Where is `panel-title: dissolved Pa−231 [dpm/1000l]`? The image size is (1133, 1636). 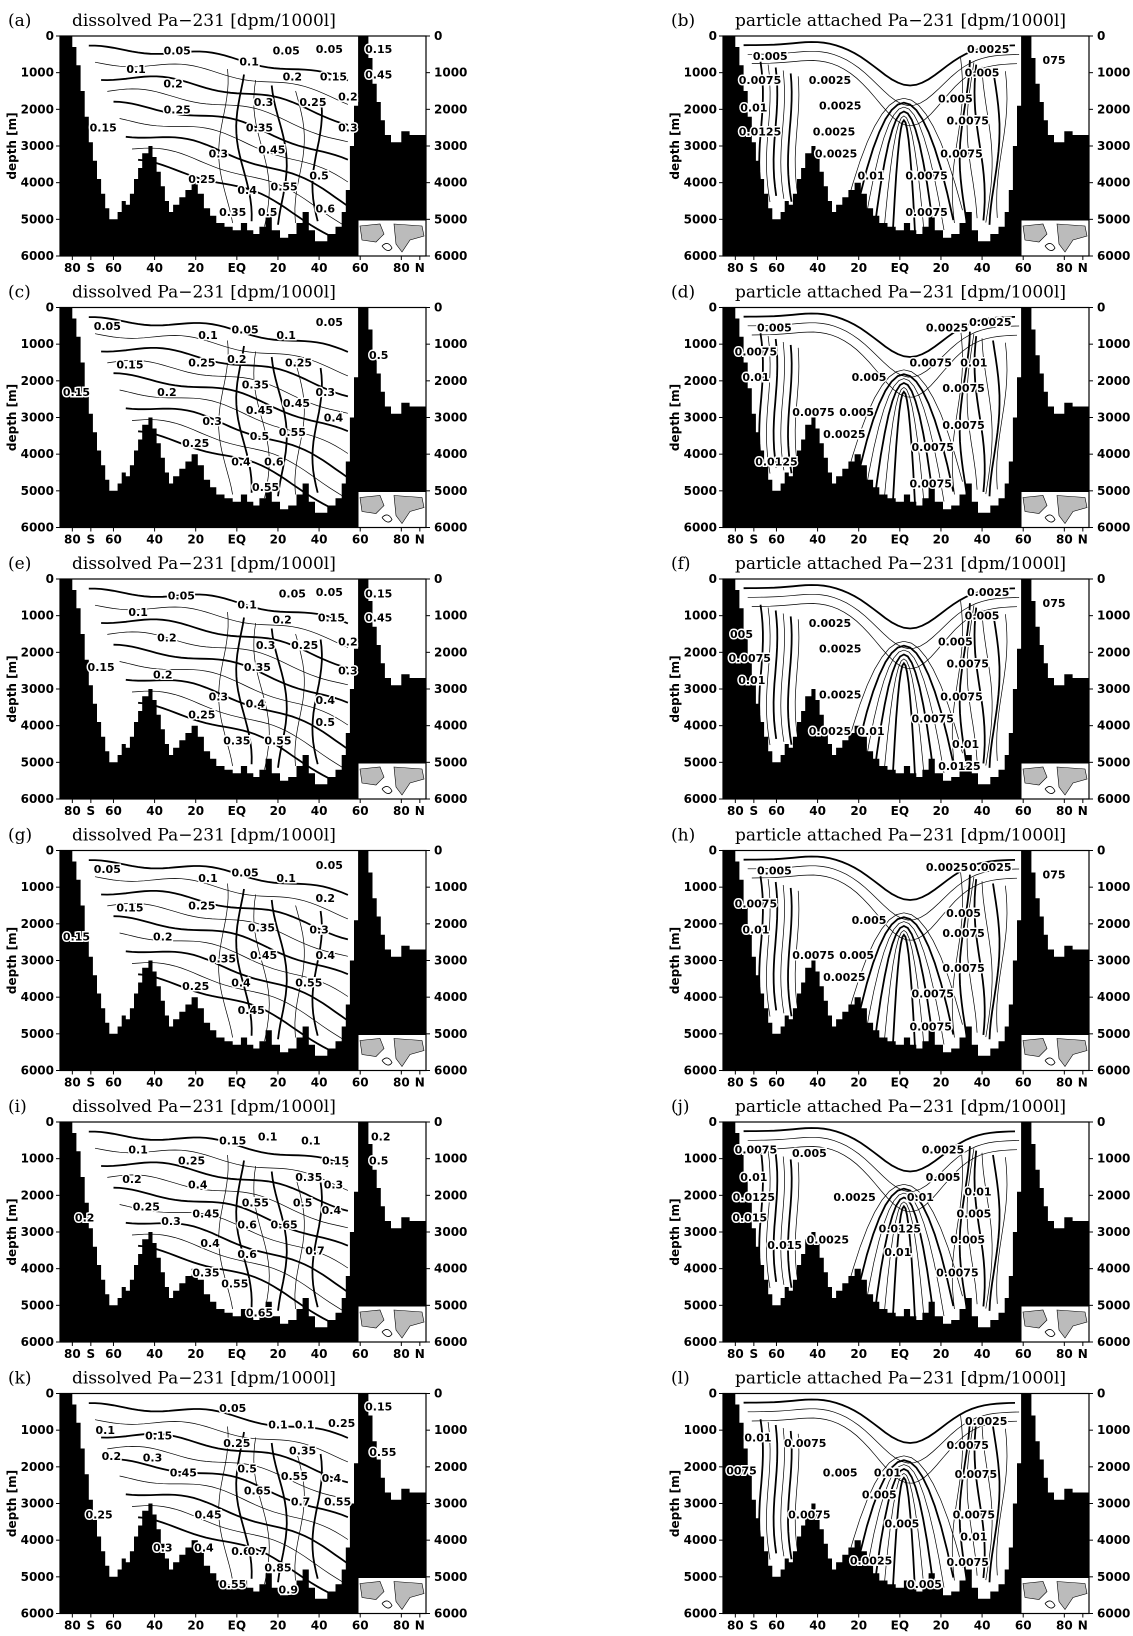
panel-title: dissolved Pa−231 [dpm/1000l] is located at coordinates (204, 293).